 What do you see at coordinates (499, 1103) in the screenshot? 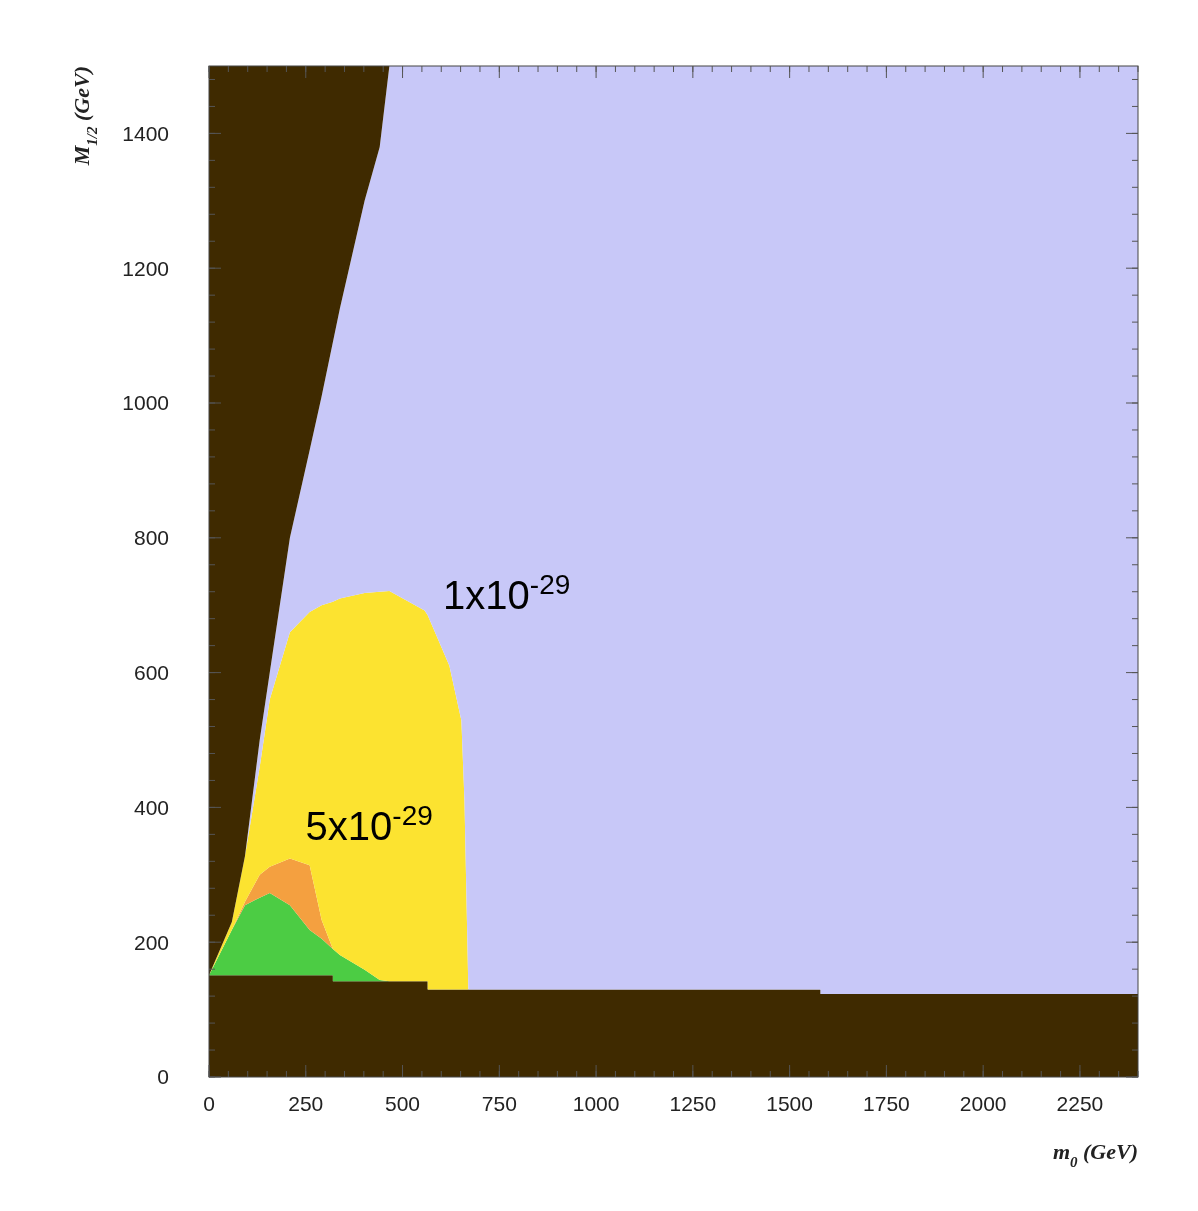
I see `x-tick-label: 750` at bounding box center [499, 1103].